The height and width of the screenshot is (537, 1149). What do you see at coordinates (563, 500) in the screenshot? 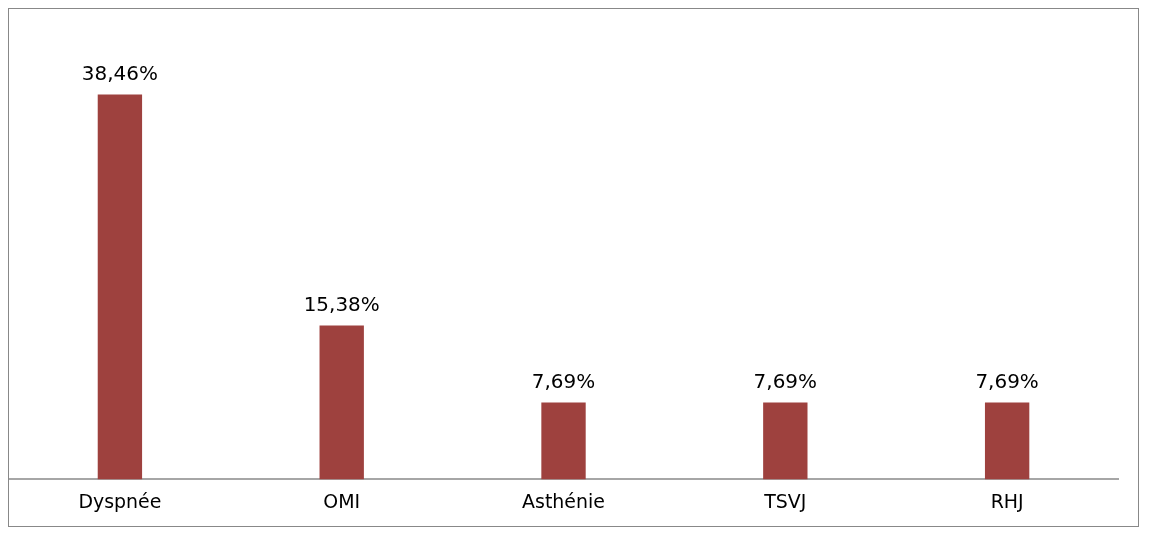
I see `x-tick-label: Asthénie` at bounding box center [563, 500].